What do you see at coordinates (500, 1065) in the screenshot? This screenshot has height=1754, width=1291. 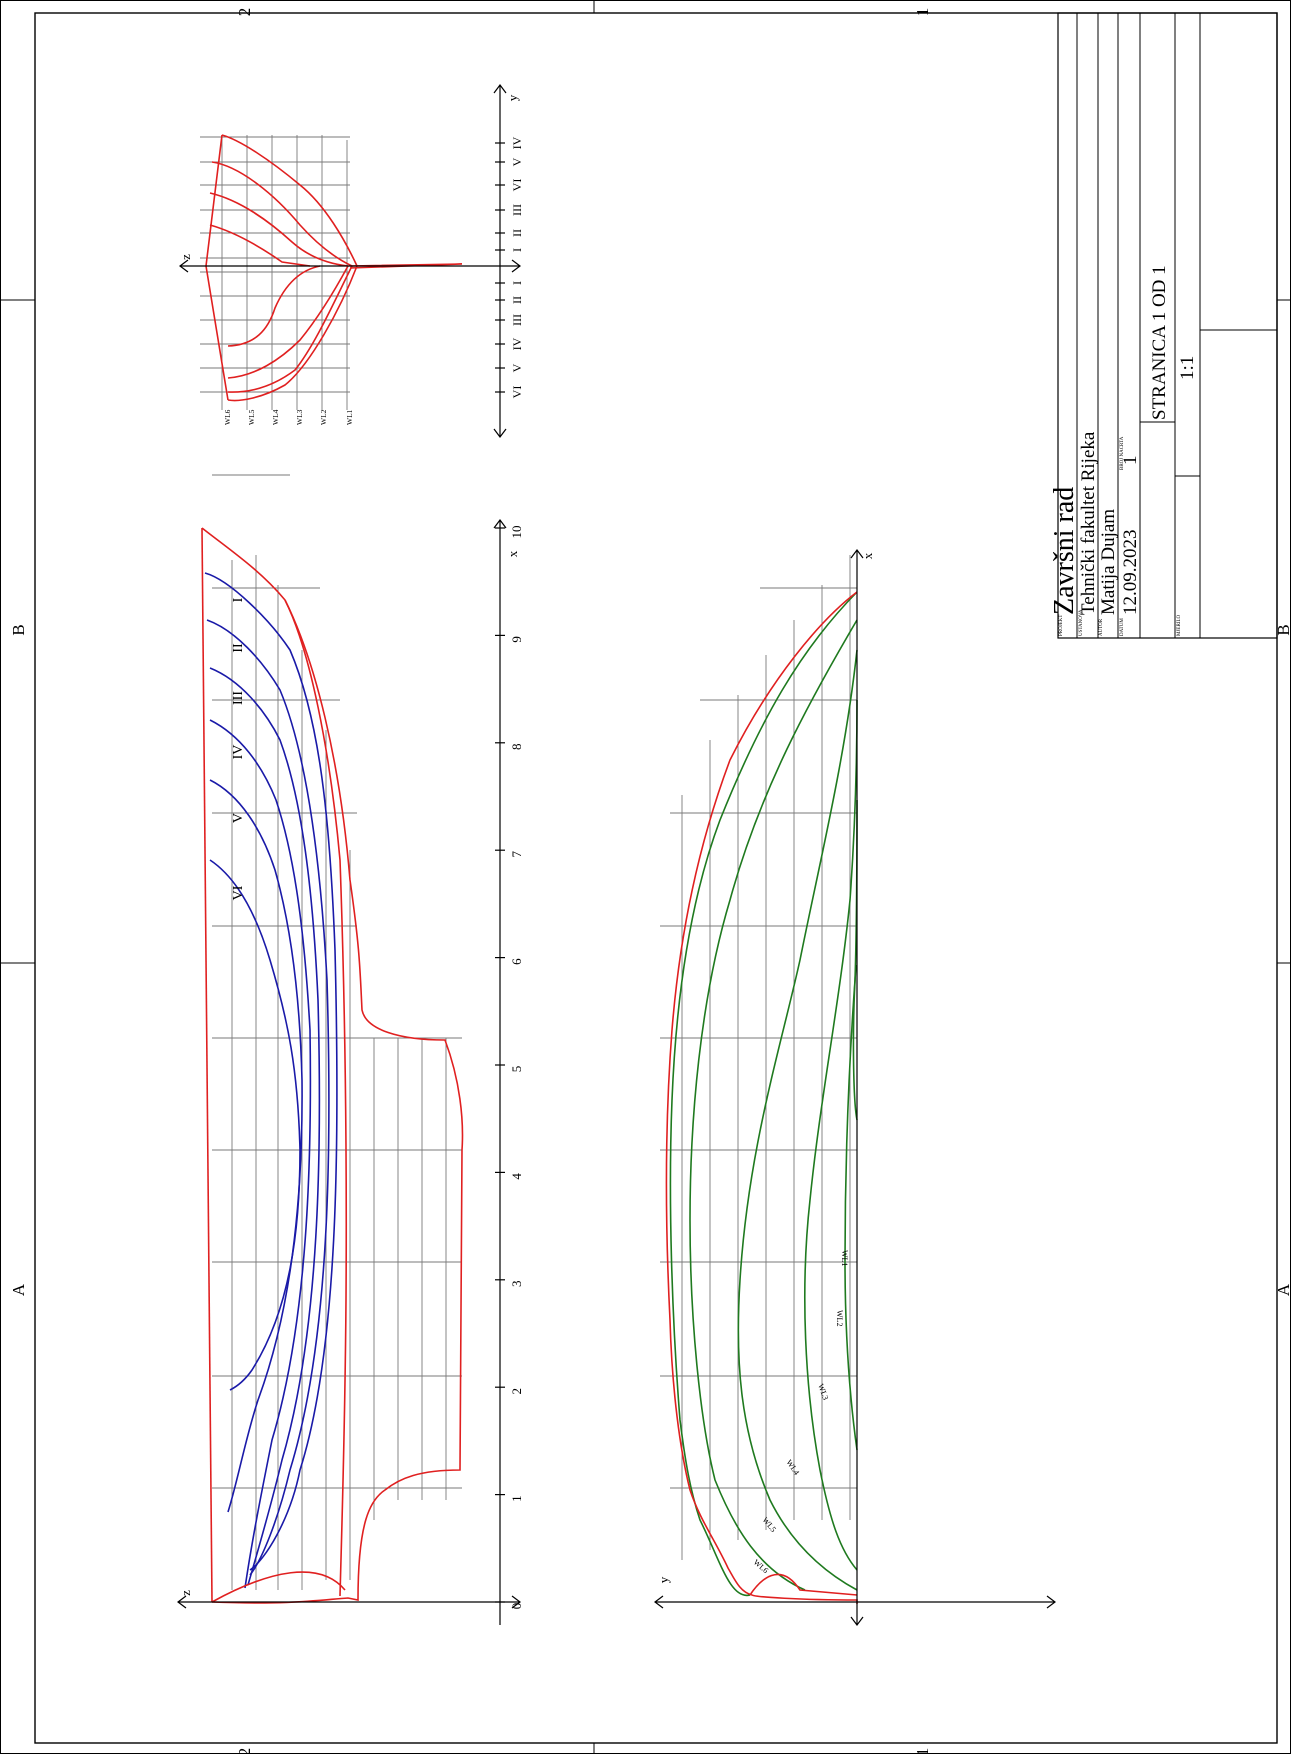 I see `sheer-plan-ticks` at bounding box center [500, 1065].